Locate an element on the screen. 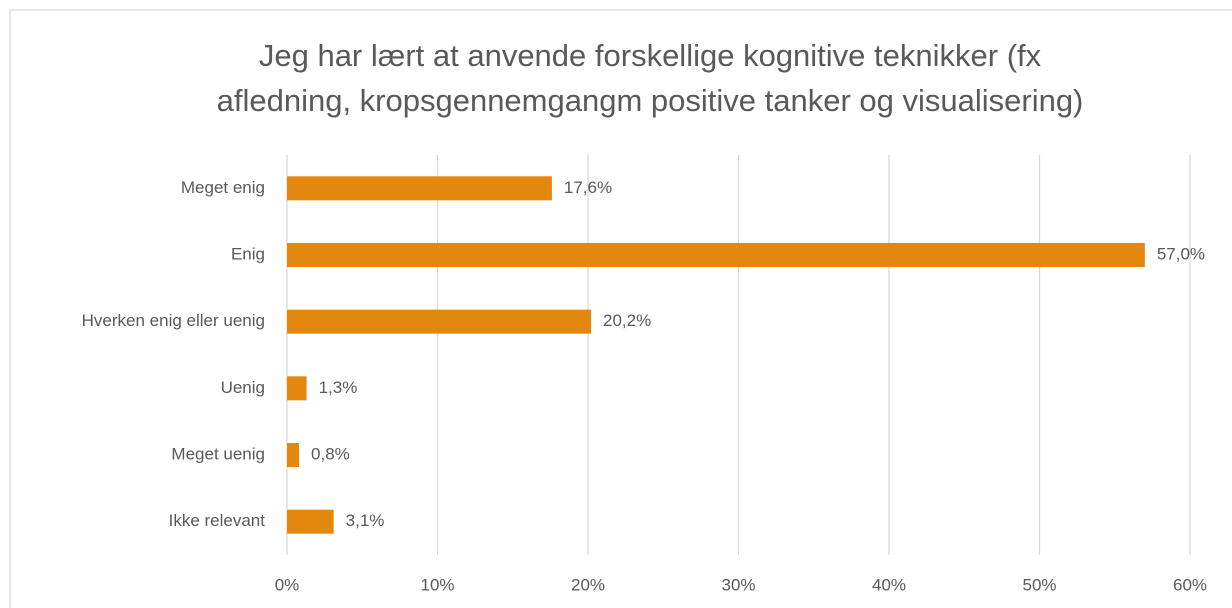  x-tick-label: 20% is located at coordinates (588, 584).